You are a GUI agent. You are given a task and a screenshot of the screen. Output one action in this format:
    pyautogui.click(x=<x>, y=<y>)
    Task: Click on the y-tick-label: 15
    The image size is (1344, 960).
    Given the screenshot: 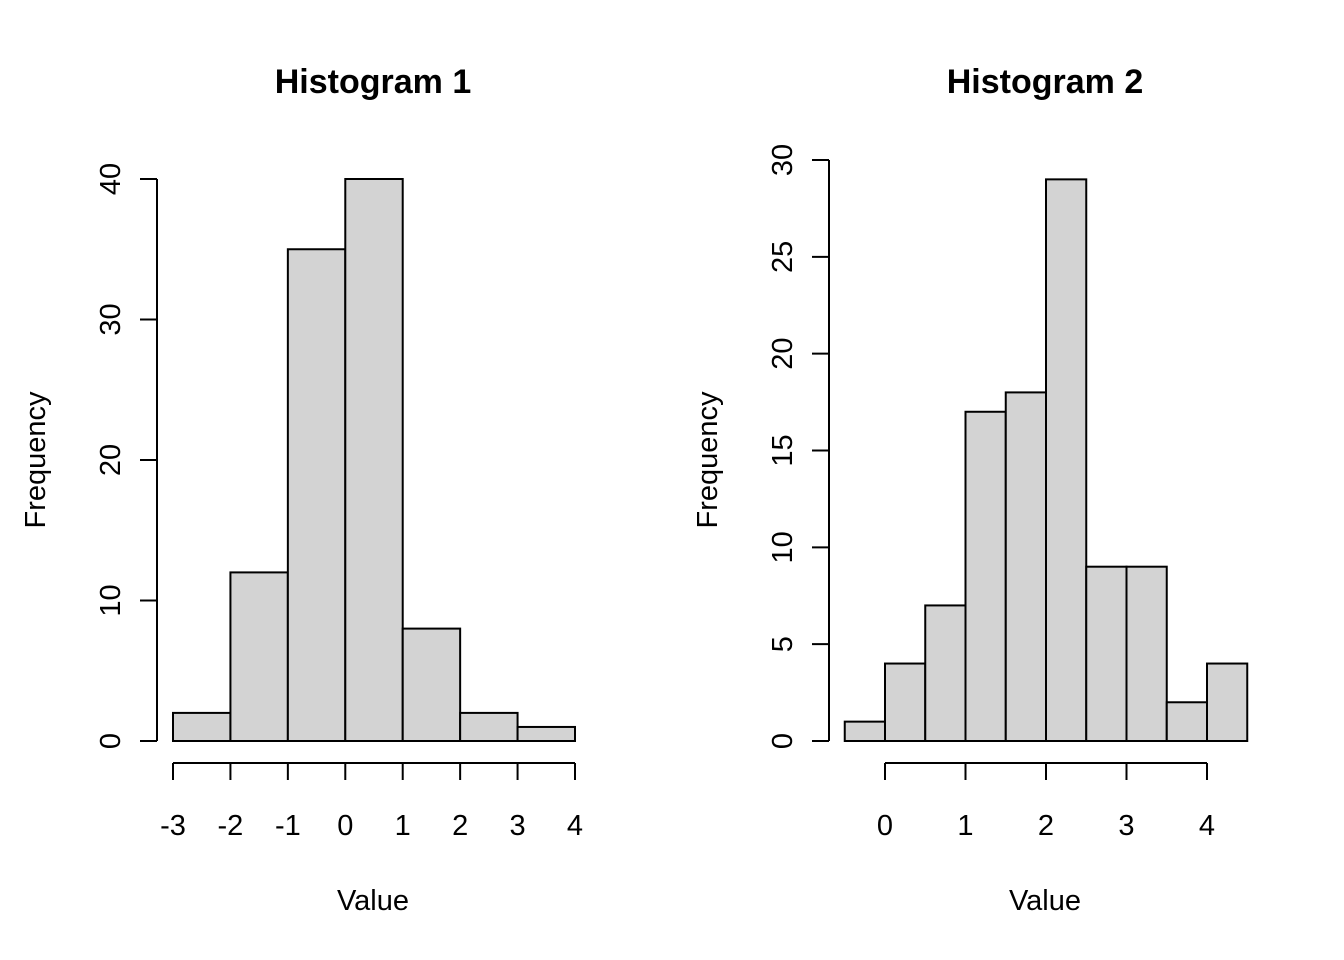 What is the action you would take?
    pyautogui.click(x=783, y=450)
    